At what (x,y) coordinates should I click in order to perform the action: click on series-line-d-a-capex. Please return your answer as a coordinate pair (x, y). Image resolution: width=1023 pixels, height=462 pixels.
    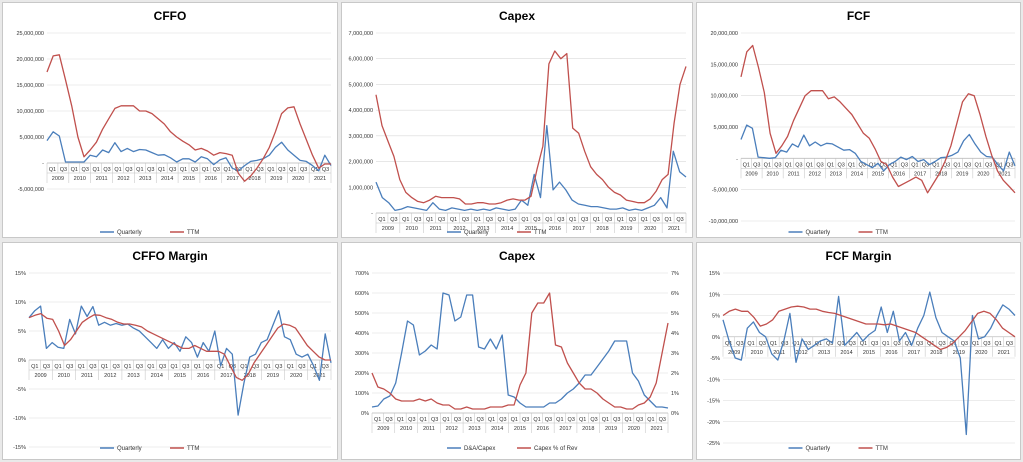
    Looking at the image, I should click on (520, 350).